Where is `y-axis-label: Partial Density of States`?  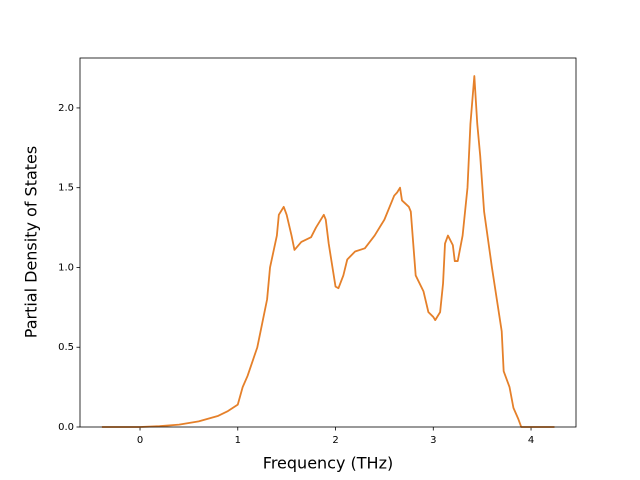 y-axis-label: Partial Density of States is located at coordinates (31, 242).